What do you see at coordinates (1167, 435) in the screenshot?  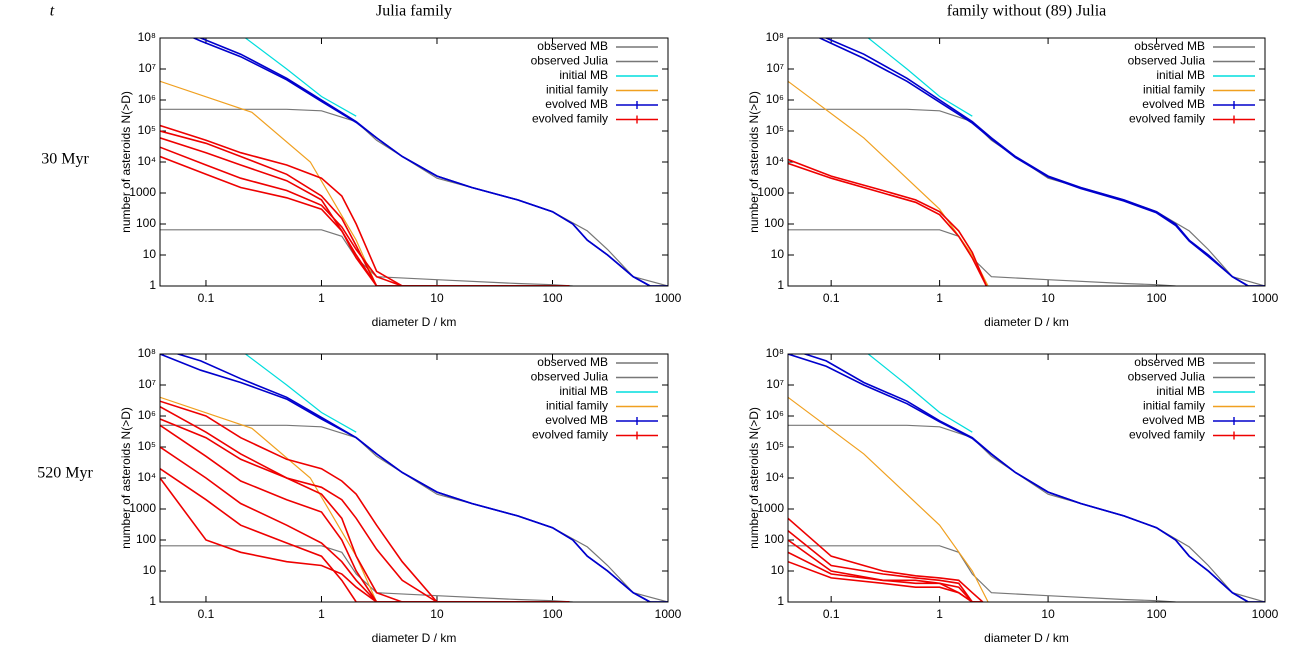 I see `legend-label: evolved family` at bounding box center [1167, 435].